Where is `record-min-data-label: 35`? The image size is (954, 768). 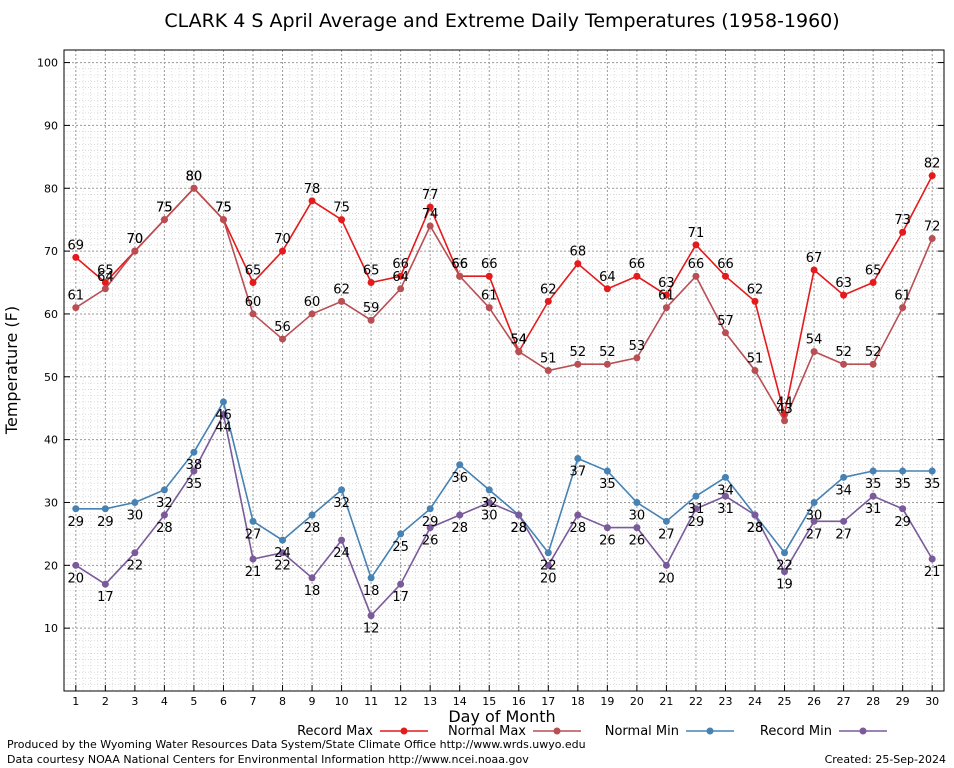 record-min-data-label: 35 is located at coordinates (194, 484).